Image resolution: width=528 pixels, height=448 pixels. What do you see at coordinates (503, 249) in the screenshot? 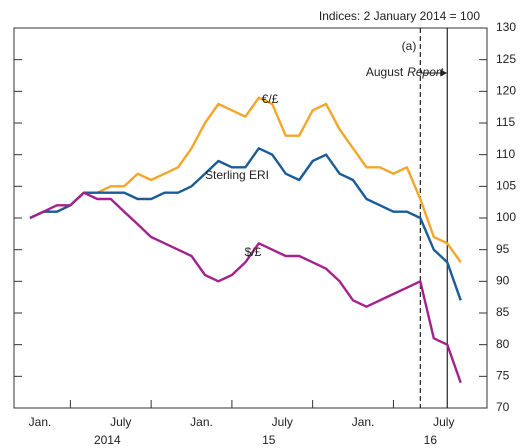
I see `y-tick-label: 95` at bounding box center [503, 249].